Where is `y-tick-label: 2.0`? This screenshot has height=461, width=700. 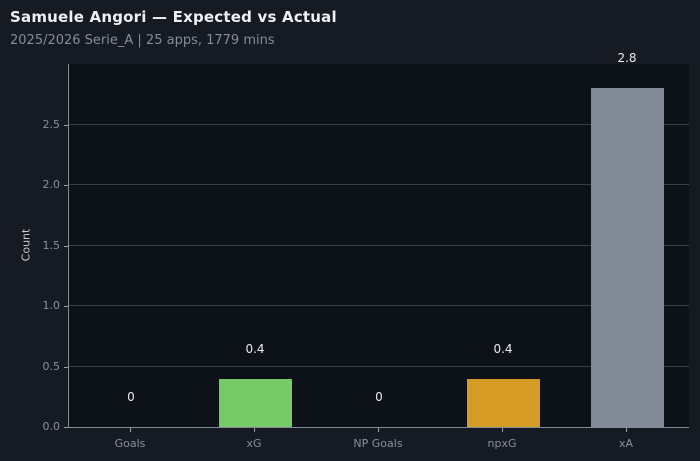
y-tick-label: 2.0 is located at coordinates (51, 184).